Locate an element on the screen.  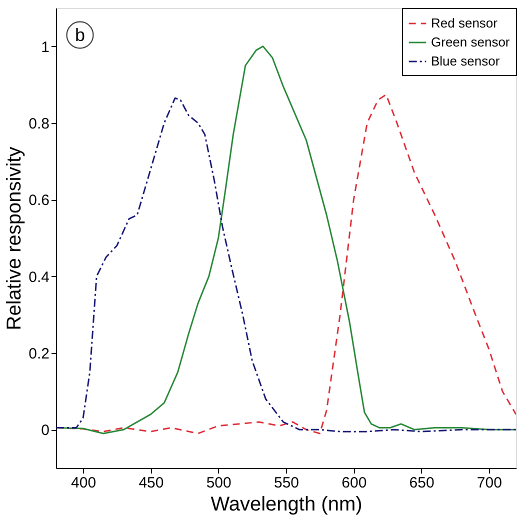
x-tick-label: 700 is located at coordinates (489, 483).